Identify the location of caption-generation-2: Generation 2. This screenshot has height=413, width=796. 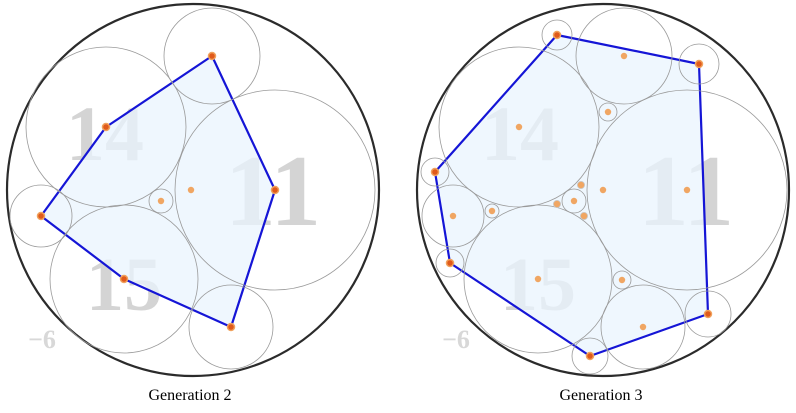
(189, 395).